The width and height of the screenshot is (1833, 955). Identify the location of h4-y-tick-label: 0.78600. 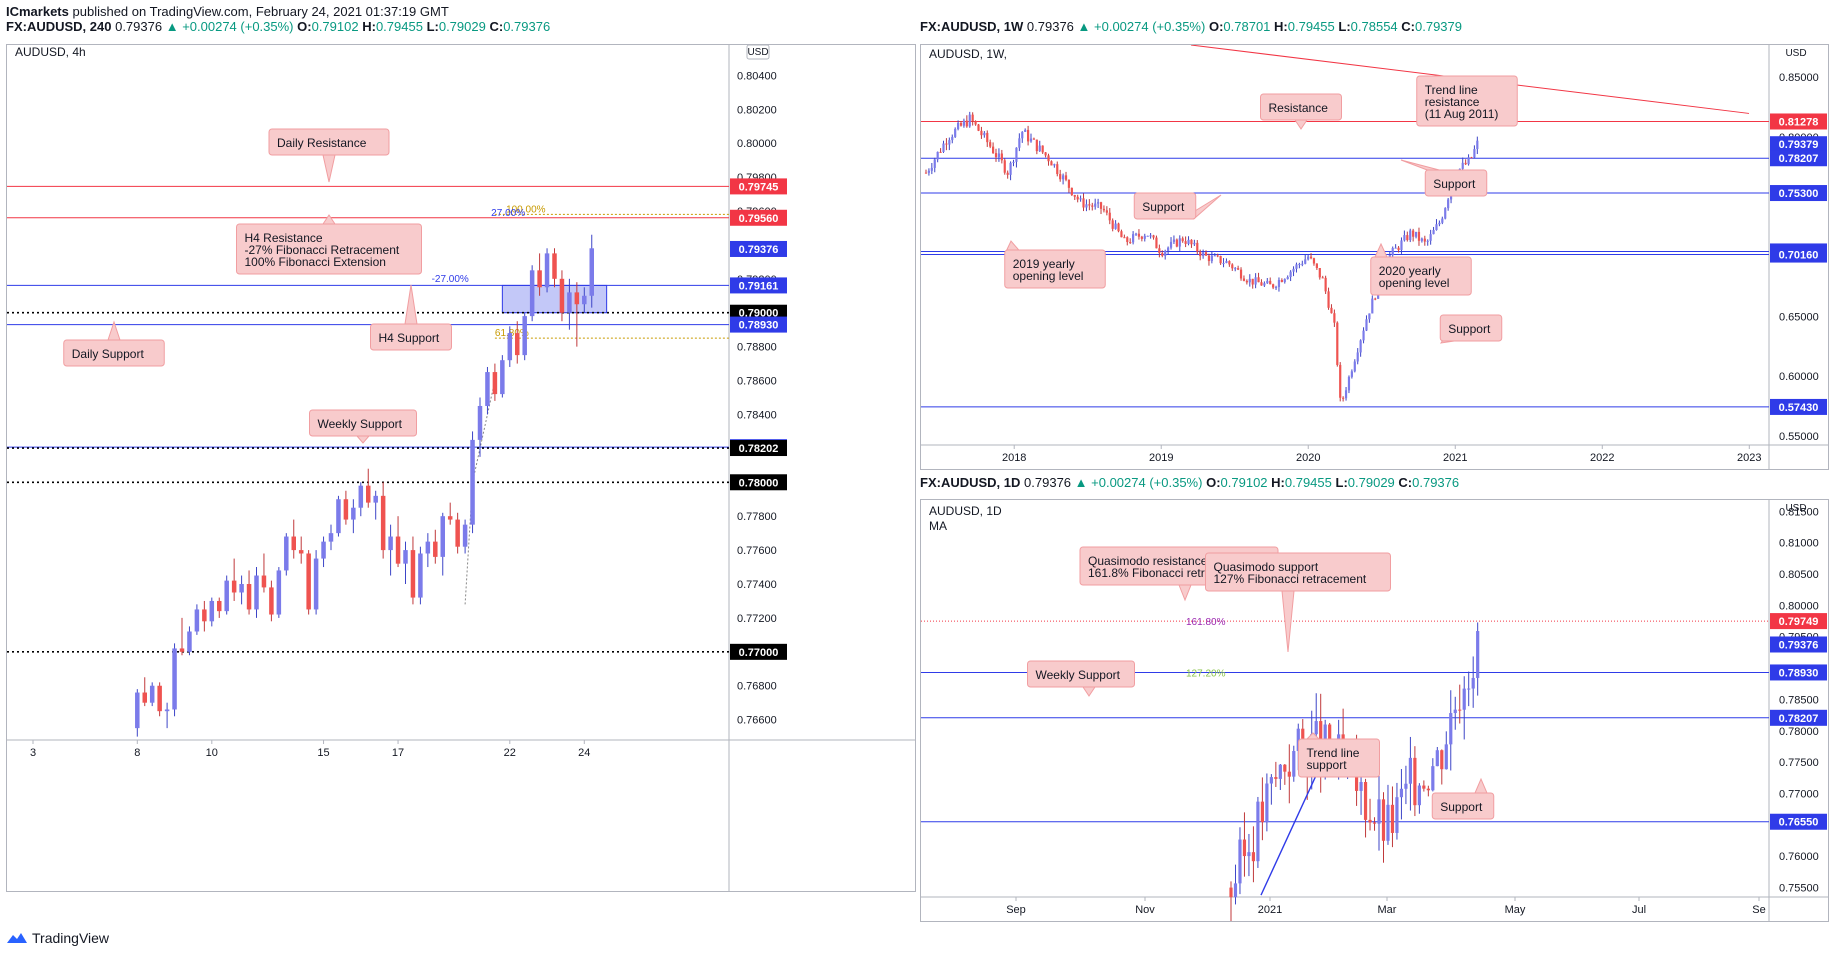
(757, 382).